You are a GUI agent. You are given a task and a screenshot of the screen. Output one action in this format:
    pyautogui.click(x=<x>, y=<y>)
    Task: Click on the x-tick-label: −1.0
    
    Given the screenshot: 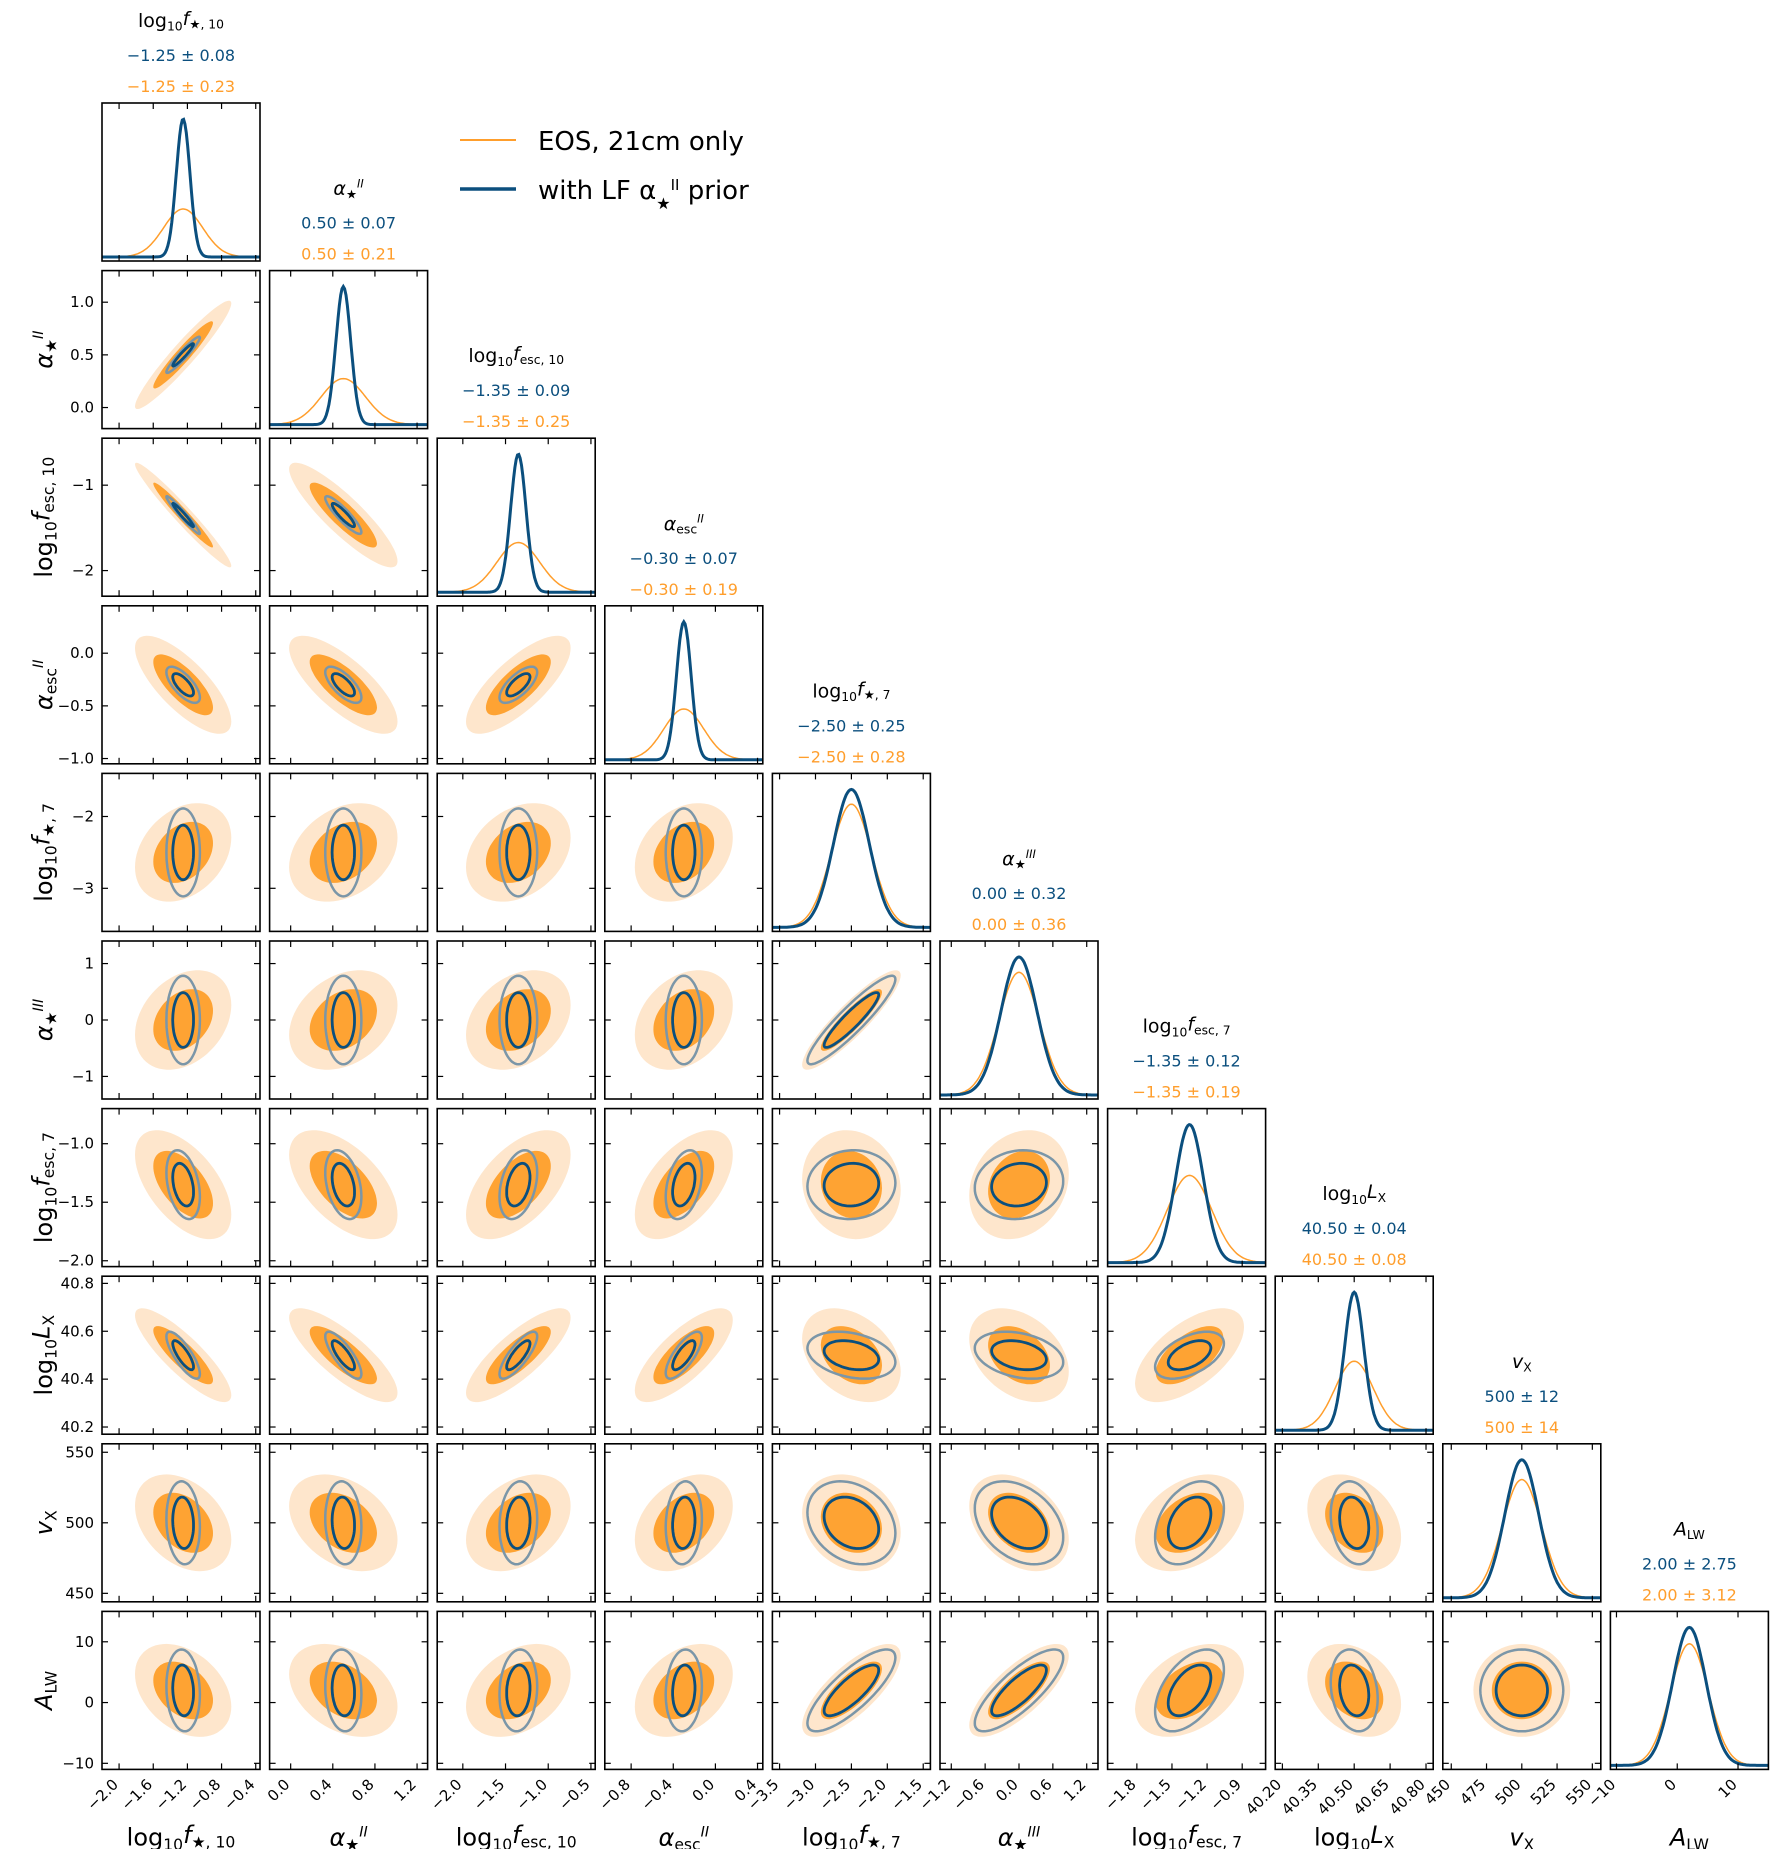 What is the action you would take?
    pyautogui.click(x=532, y=1795)
    